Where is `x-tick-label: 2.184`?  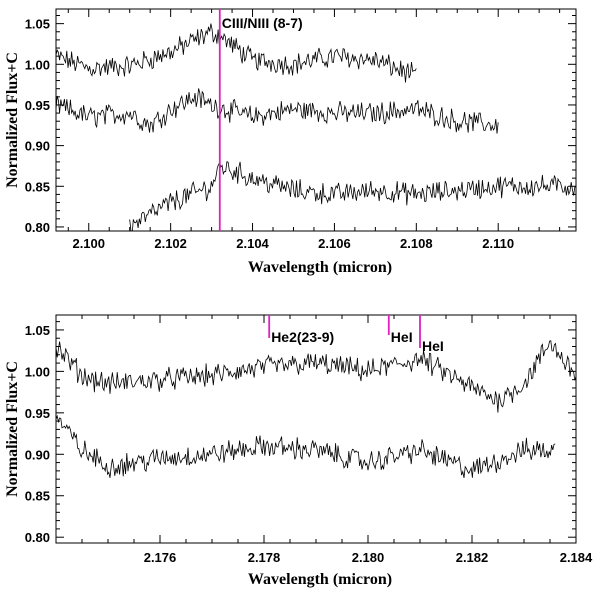
x-tick-label: 2.184 is located at coordinates (576, 557).